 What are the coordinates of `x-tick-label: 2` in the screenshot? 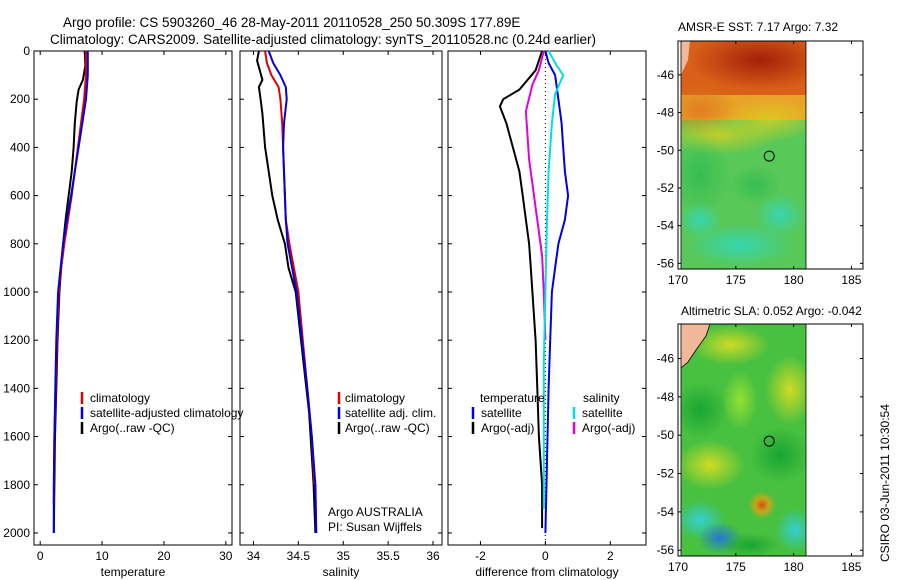 It's located at (610, 556).